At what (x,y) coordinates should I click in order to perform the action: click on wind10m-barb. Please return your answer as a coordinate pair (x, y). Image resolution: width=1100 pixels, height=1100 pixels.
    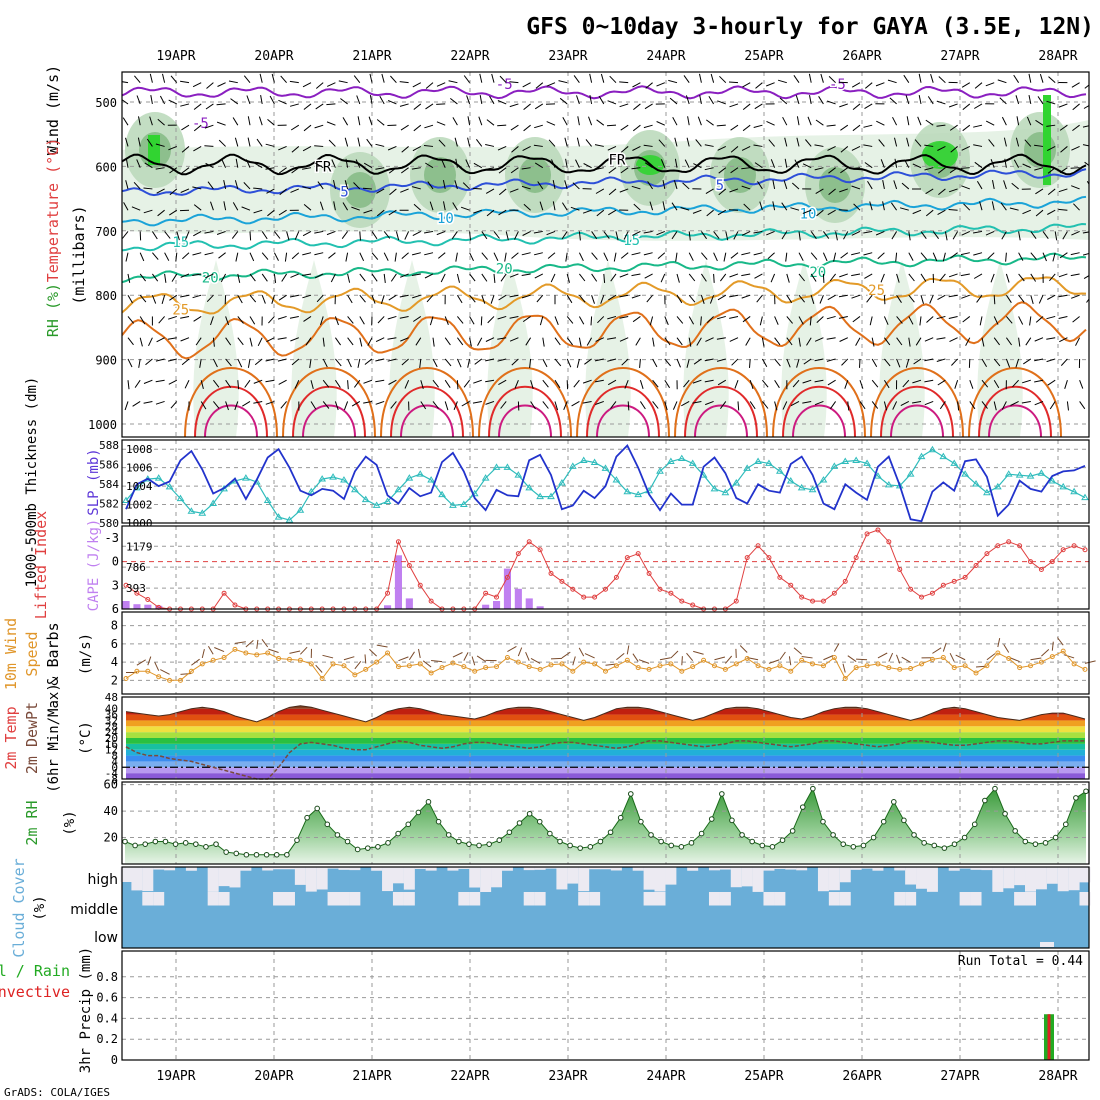
    Looking at the image, I should click on (157, 666).